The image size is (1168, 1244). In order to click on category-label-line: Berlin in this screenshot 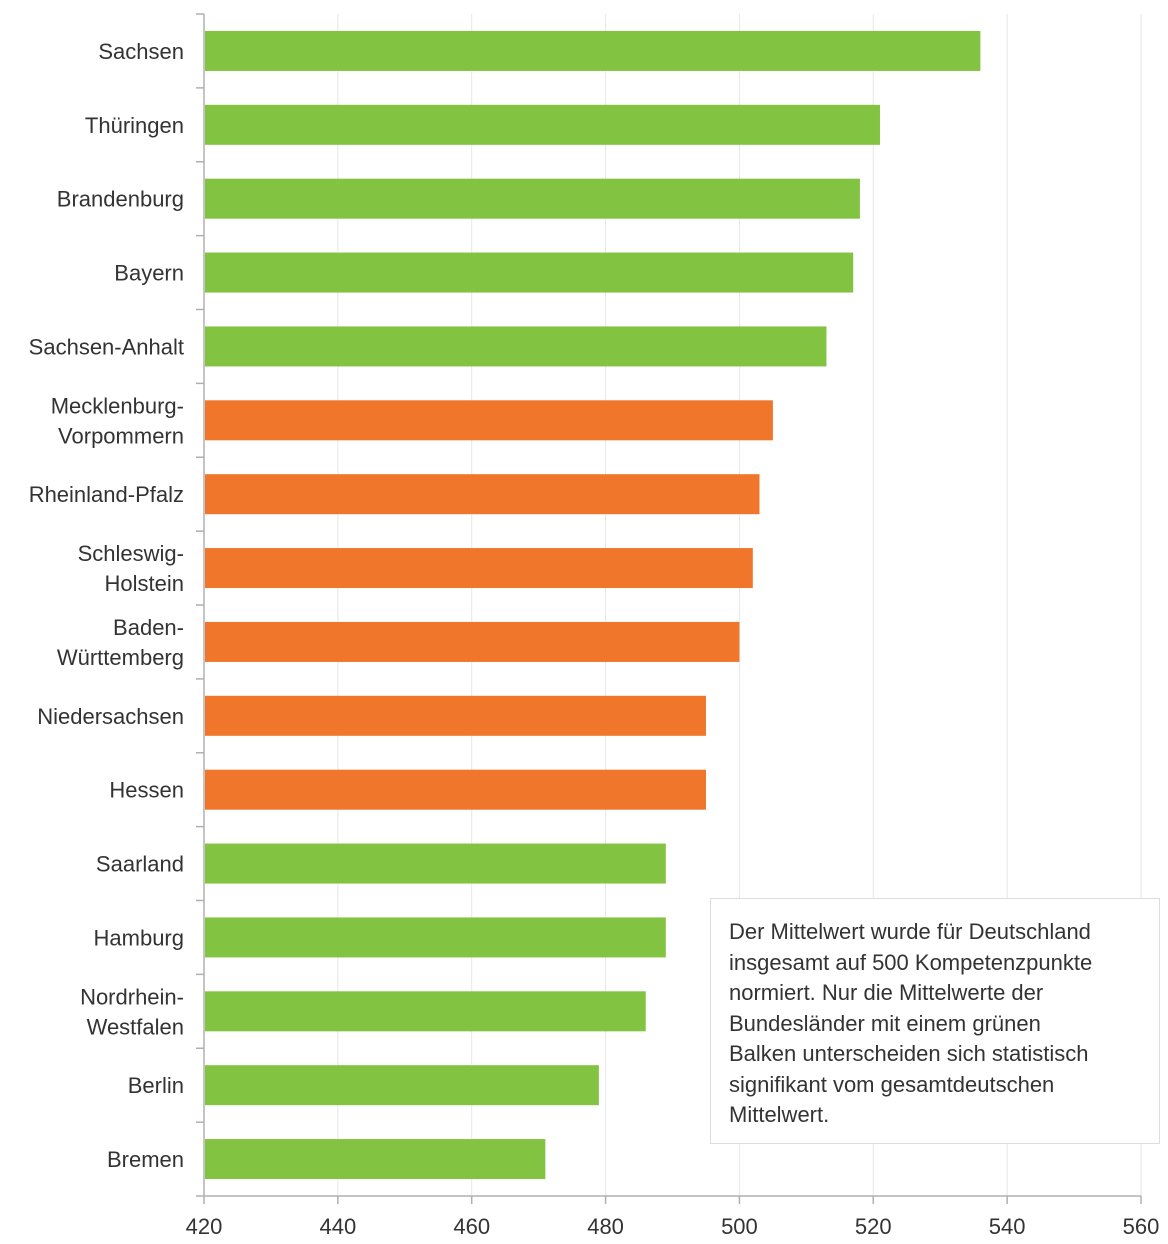, I will do `click(156, 1085)`.